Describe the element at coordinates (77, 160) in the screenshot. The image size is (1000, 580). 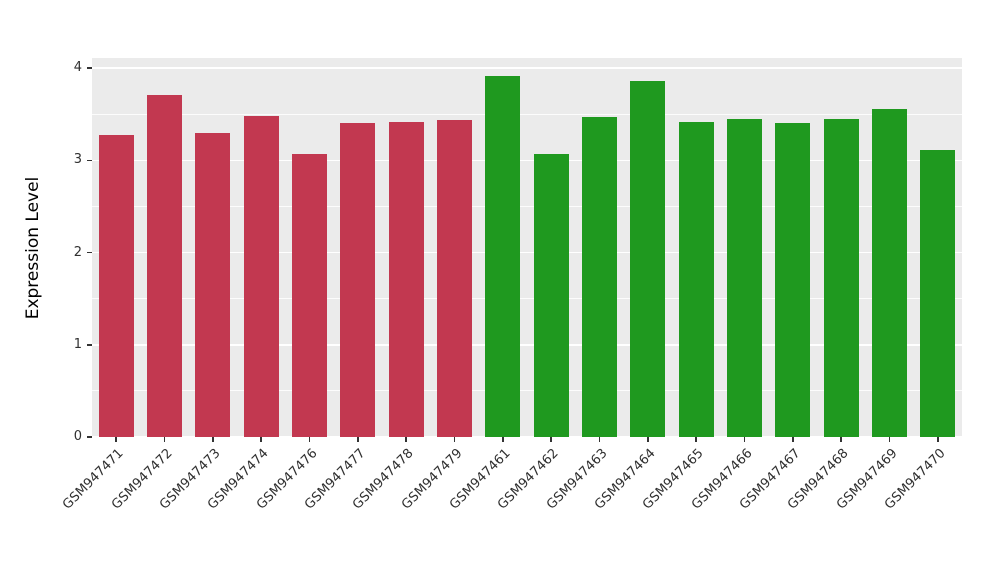
I see `y-tick-label: 3` at that location.